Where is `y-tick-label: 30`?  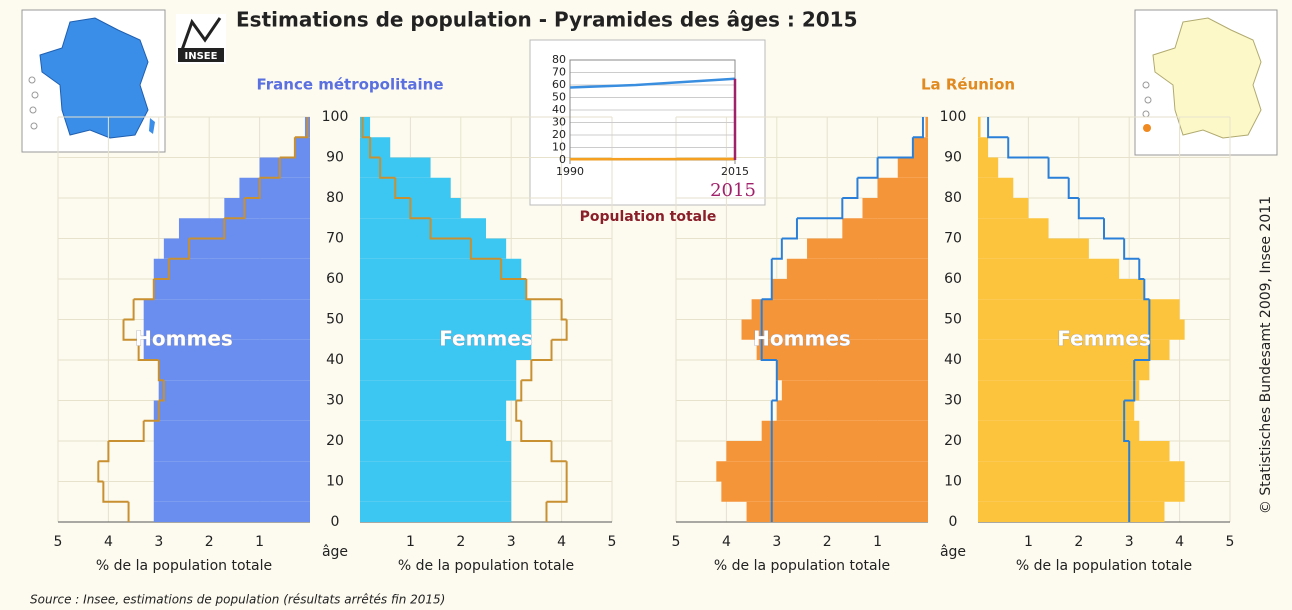
y-tick-label: 30 is located at coordinates (335, 401).